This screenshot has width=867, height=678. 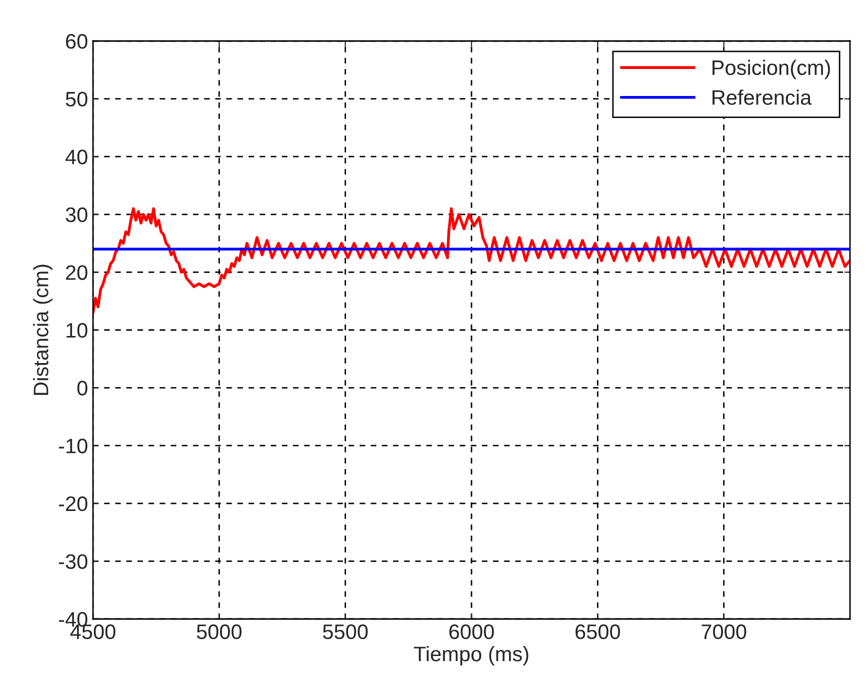 I want to click on y-tick-label: 10, so click(x=77, y=330).